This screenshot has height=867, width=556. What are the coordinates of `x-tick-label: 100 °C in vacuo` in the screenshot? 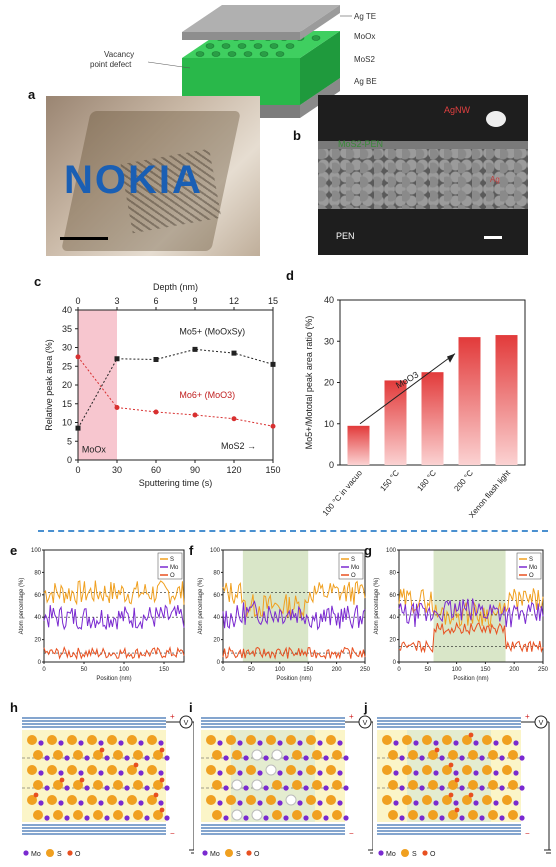 It's located at (343, 493).